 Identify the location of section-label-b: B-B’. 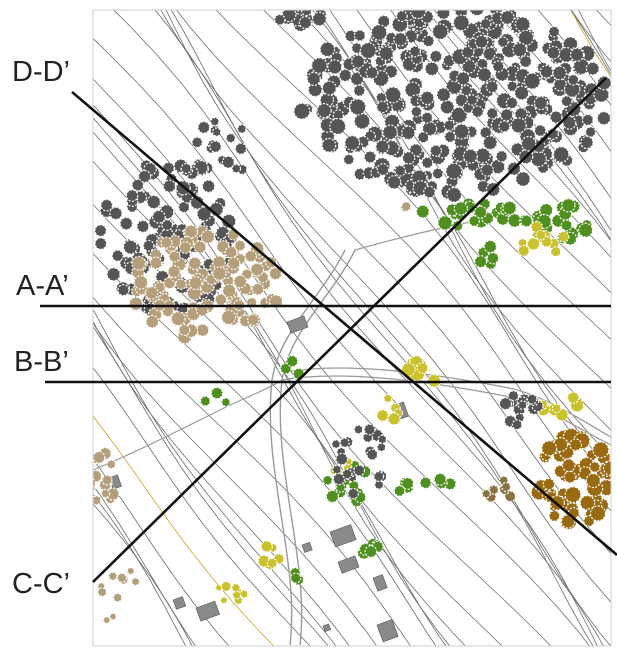
(41, 362).